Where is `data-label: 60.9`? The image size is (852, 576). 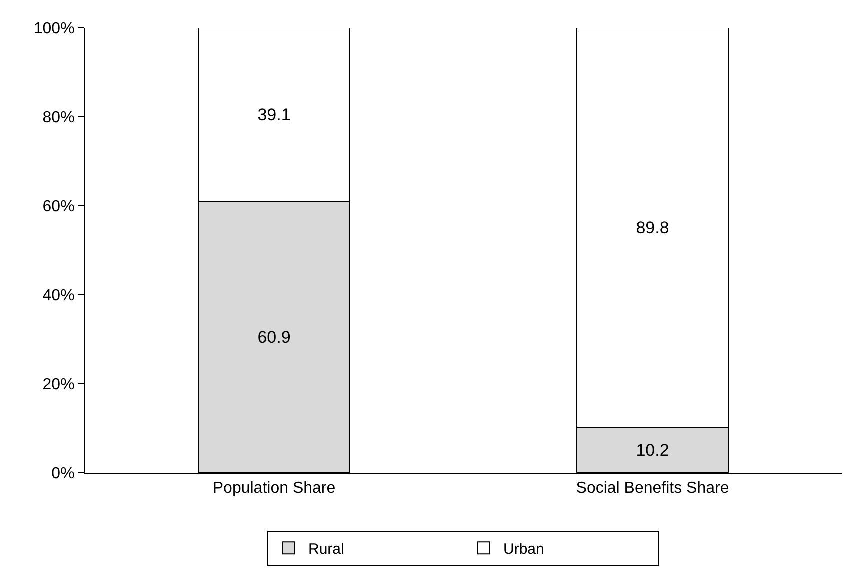
data-label: 60.9 is located at coordinates (274, 337).